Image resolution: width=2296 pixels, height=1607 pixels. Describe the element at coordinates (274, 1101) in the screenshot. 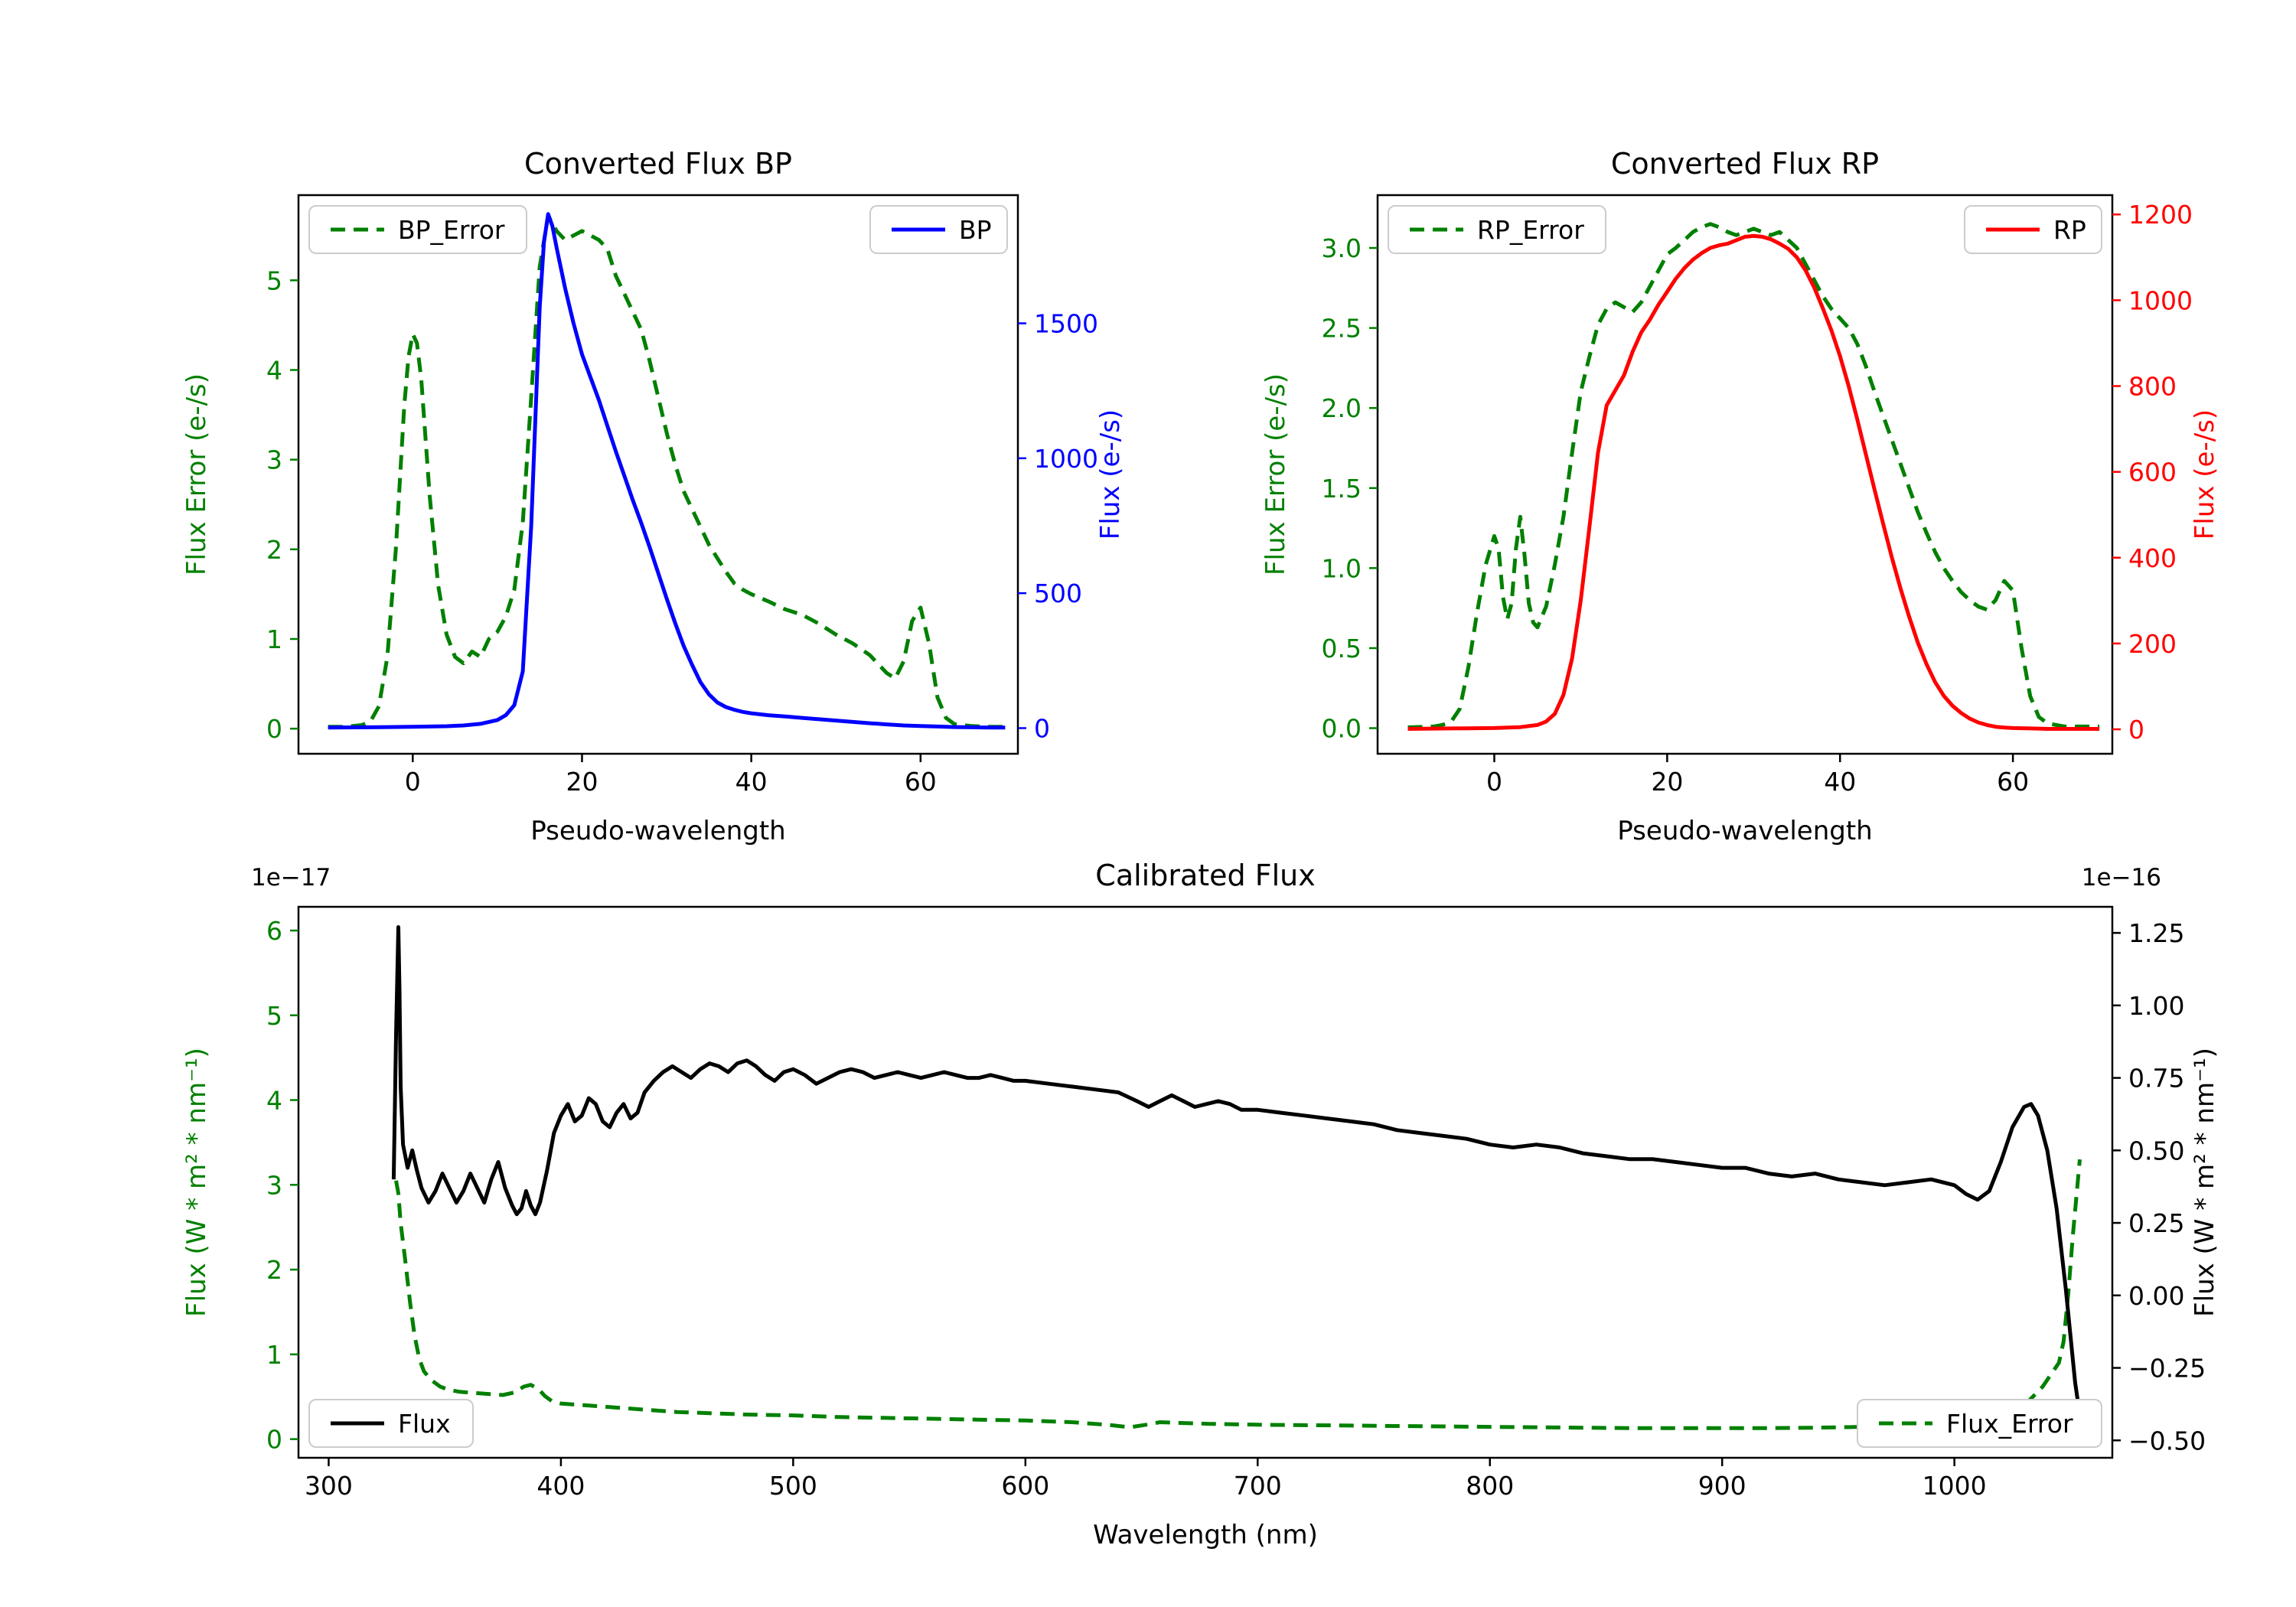

I see `calibrated-left-tick-label: 4` at that location.